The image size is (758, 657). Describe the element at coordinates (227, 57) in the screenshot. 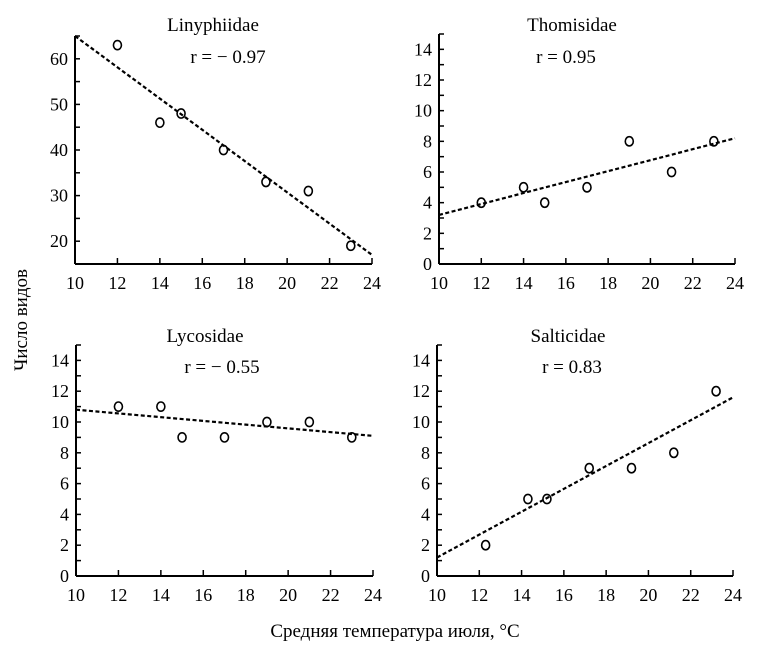

I see `correlation-annotation: r = − 0.97` at that location.